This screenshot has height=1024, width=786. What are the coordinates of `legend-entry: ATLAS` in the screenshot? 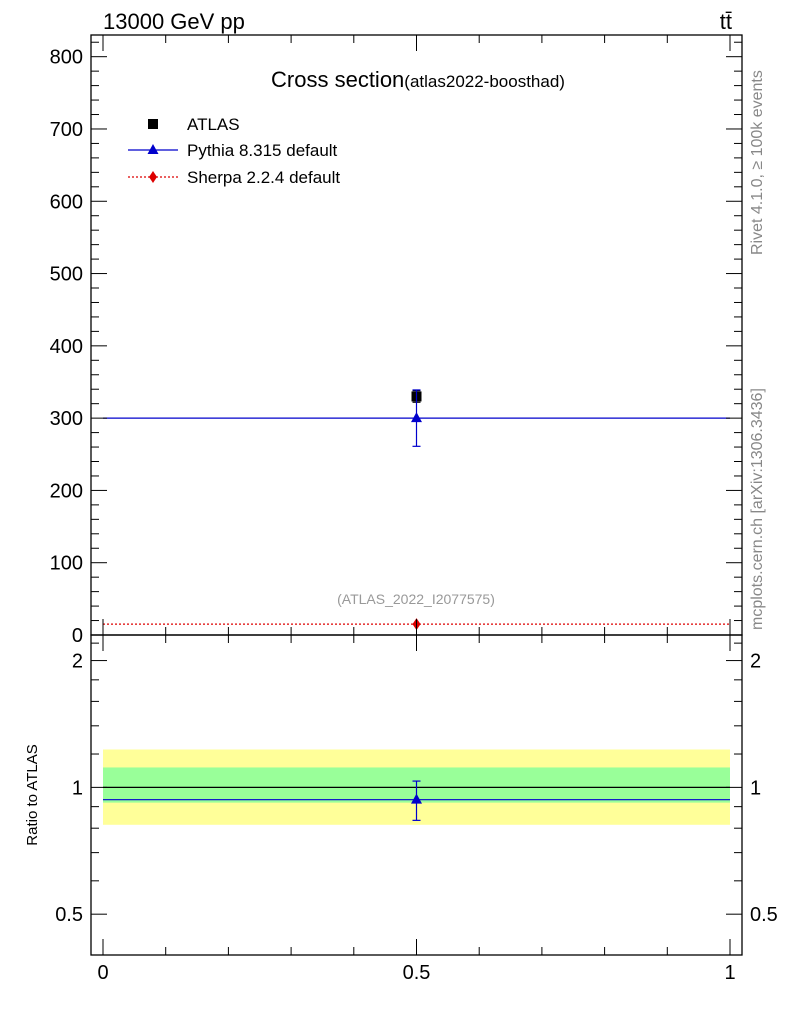 It's located at (213, 124).